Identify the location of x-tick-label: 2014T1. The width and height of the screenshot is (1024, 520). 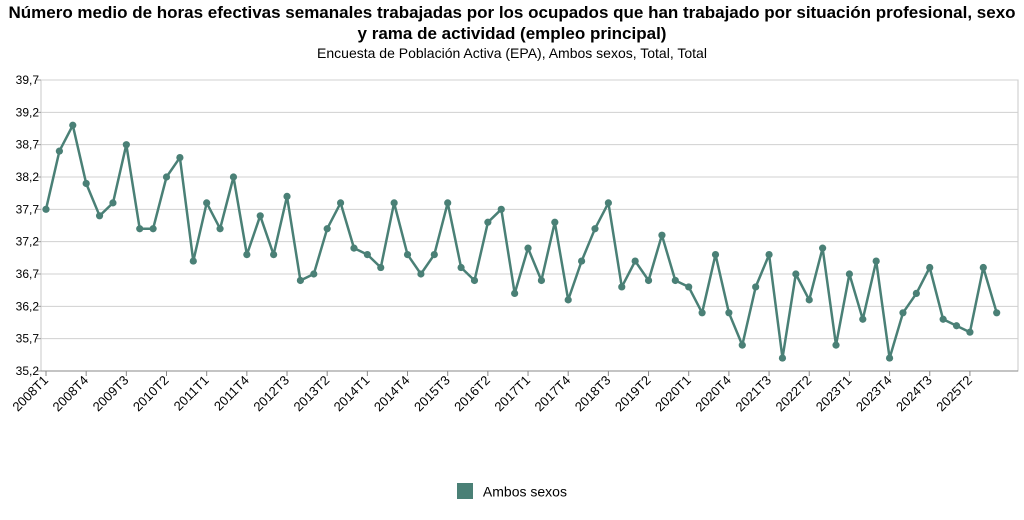
(352, 394).